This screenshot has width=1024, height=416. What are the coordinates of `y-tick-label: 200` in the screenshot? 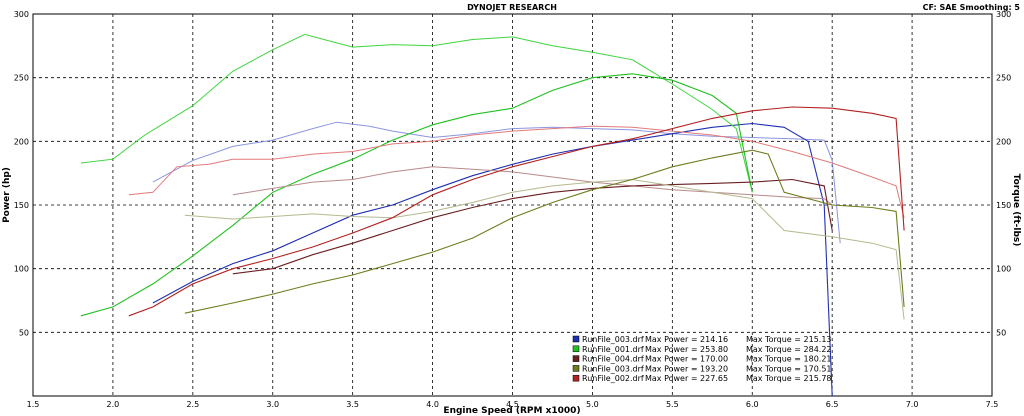 It's located at (21, 141).